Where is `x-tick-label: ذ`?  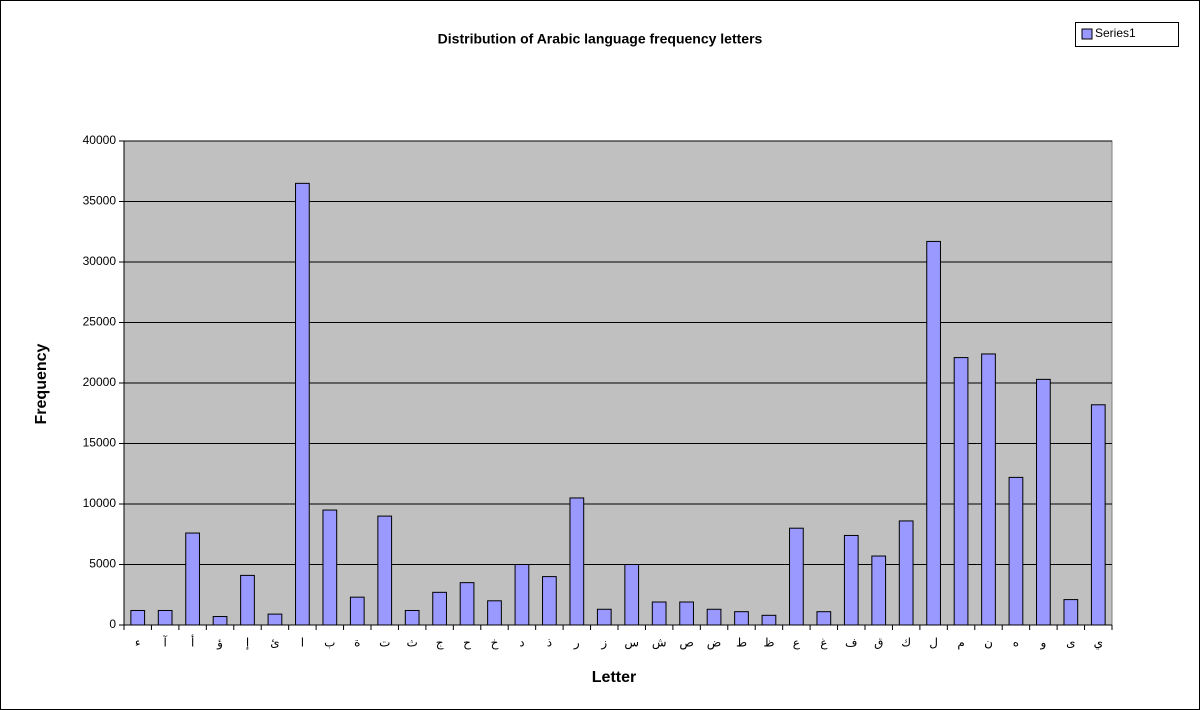
x-tick-label: ذ is located at coordinates (549, 643).